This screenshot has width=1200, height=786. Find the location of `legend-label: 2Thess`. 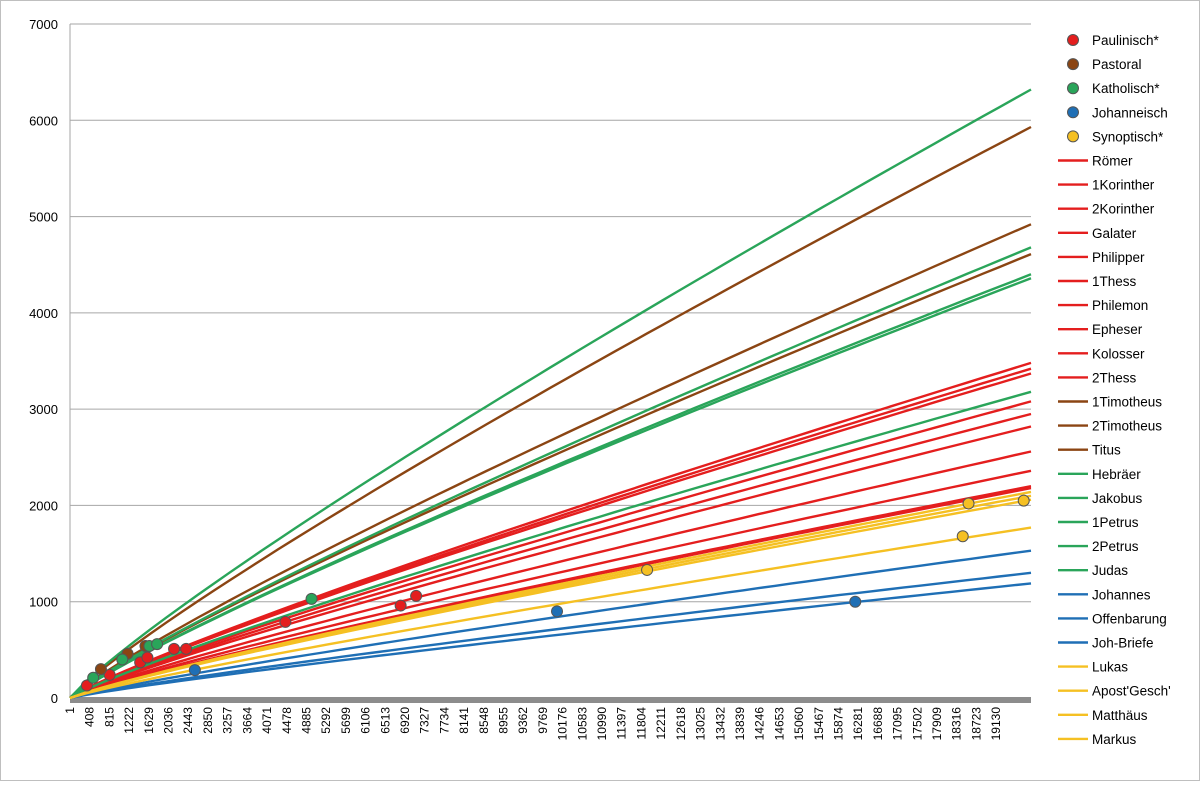

legend-label: 2Thess is located at coordinates (1114, 377).